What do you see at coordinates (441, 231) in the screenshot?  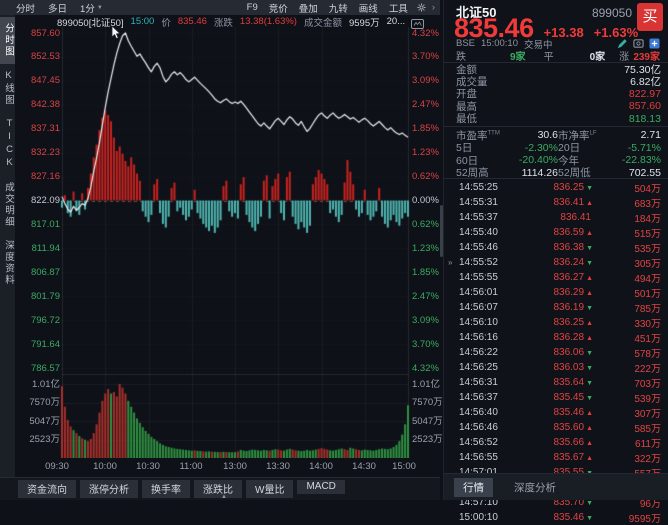 I see `splitter-handle` at bounding box center [441, 231].